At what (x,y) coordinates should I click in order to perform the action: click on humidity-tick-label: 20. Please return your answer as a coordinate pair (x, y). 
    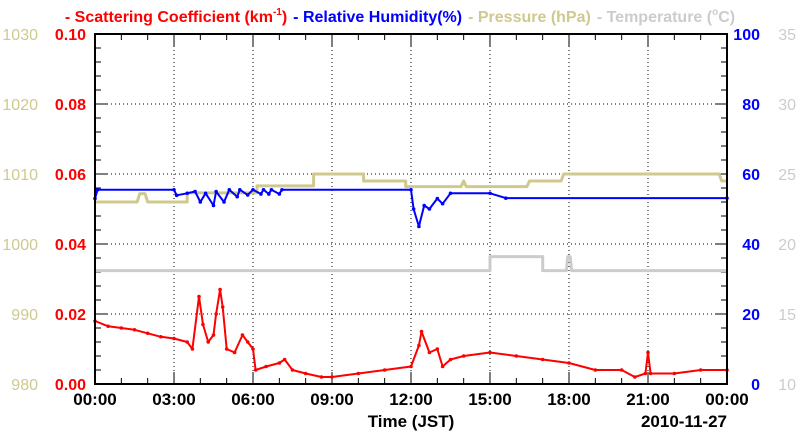
    Looking at the image, I should click on (751, 315).